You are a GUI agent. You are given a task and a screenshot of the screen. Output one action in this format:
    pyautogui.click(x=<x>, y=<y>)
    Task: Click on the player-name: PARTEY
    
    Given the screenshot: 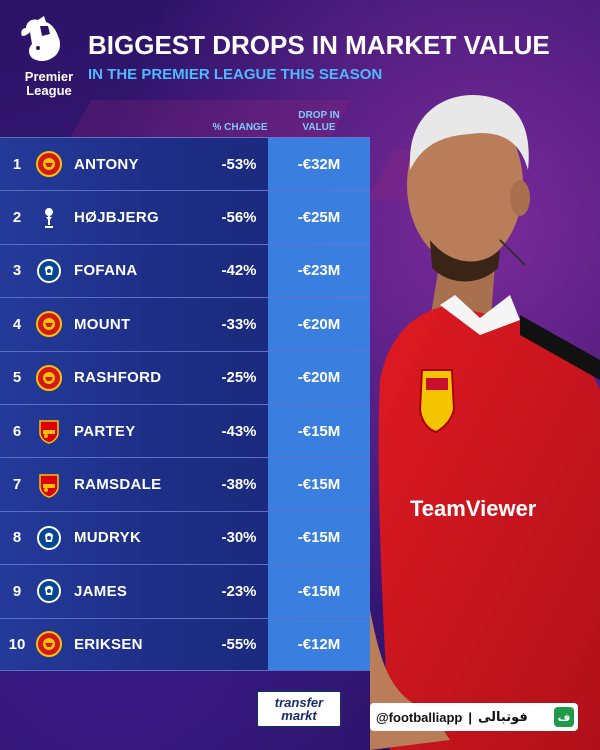 What is the action you would take?
    pyautogui.click(x=105, y=431)
    